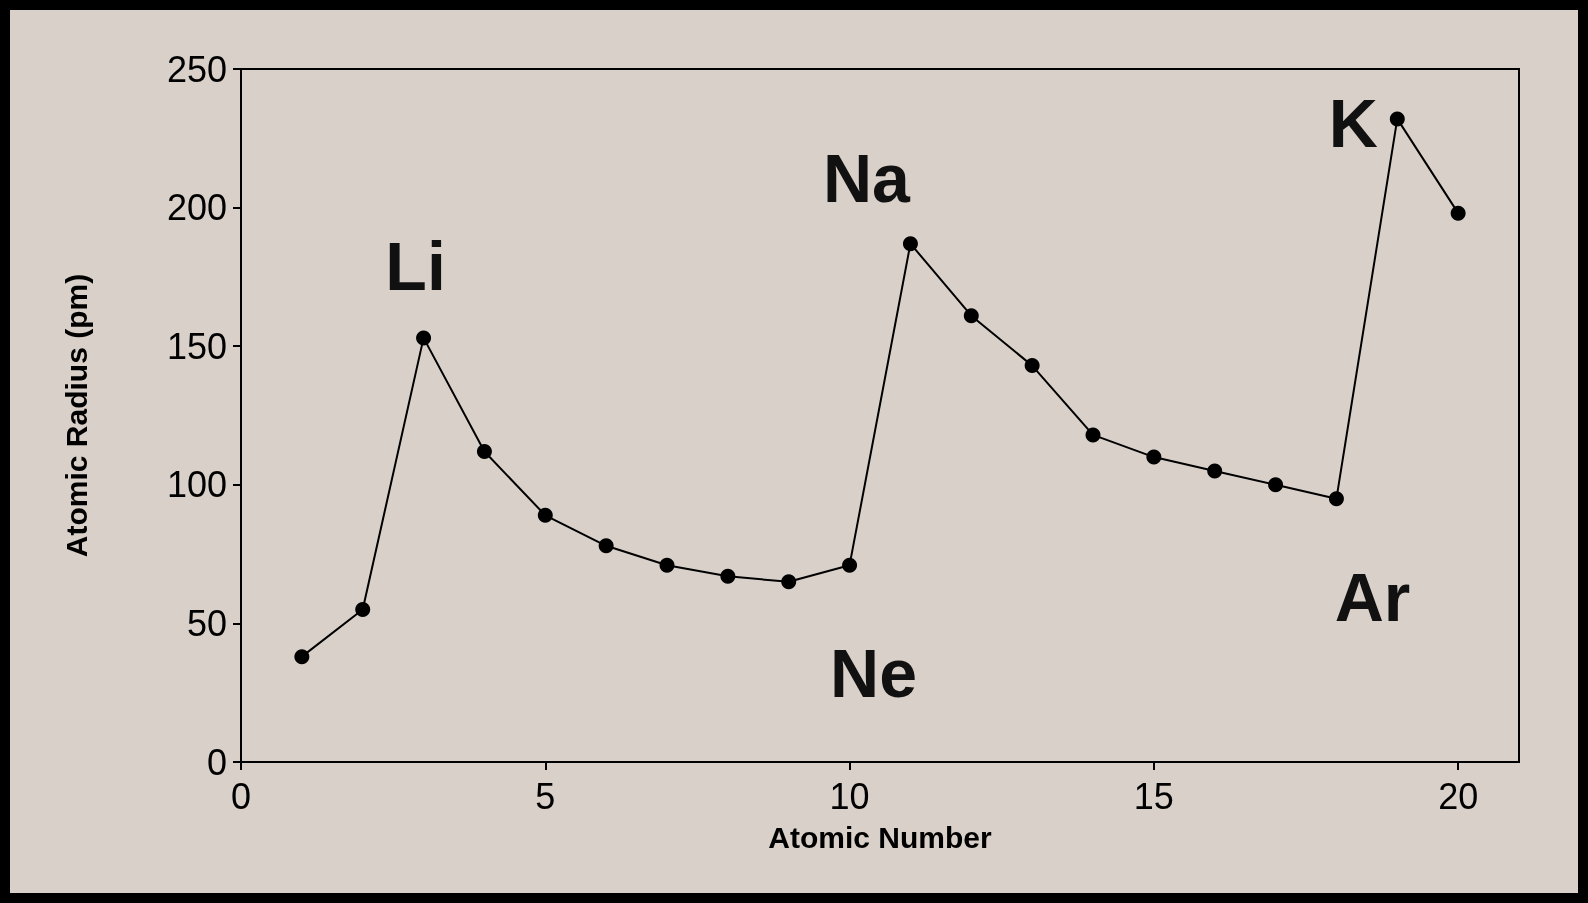 The image size is (1588, 903). I want to click on annotation: Na, so click(867, 177).